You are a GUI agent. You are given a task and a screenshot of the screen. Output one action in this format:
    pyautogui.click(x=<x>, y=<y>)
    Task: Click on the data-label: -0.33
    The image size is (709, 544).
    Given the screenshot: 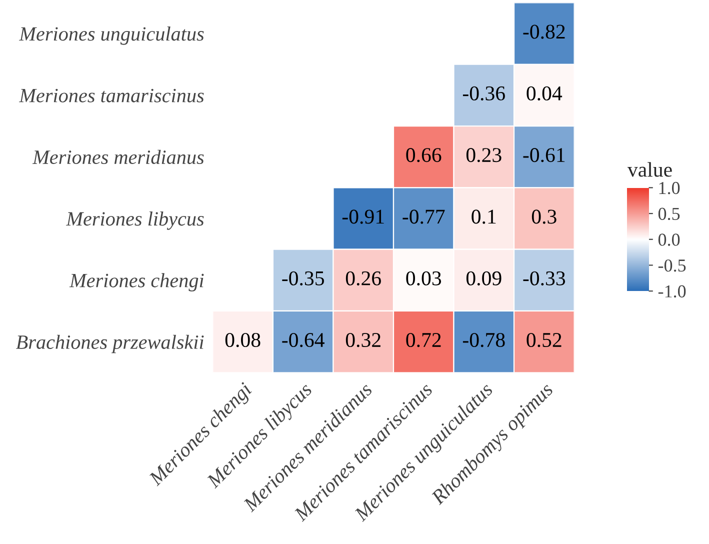 What is the action you would take?
    pyautogui.click(x=544, y=278)
    